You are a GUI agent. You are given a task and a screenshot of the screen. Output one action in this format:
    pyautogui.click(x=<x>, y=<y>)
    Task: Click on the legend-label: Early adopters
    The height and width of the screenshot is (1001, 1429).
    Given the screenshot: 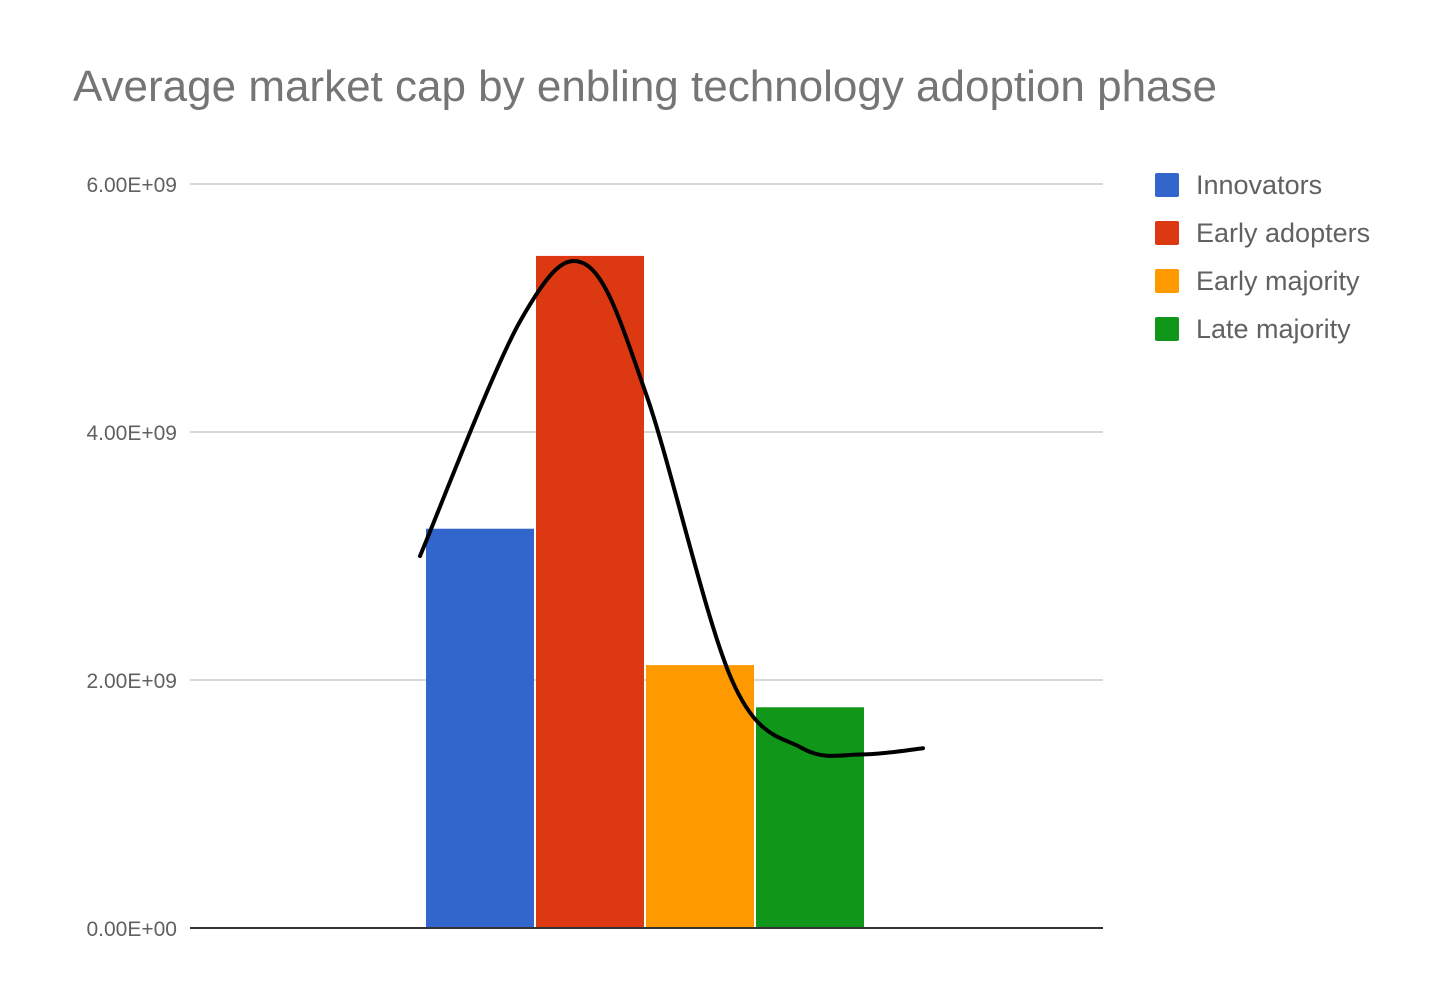 What is the action you would take?
    pyautogui.click(x=1283, y=233)
    